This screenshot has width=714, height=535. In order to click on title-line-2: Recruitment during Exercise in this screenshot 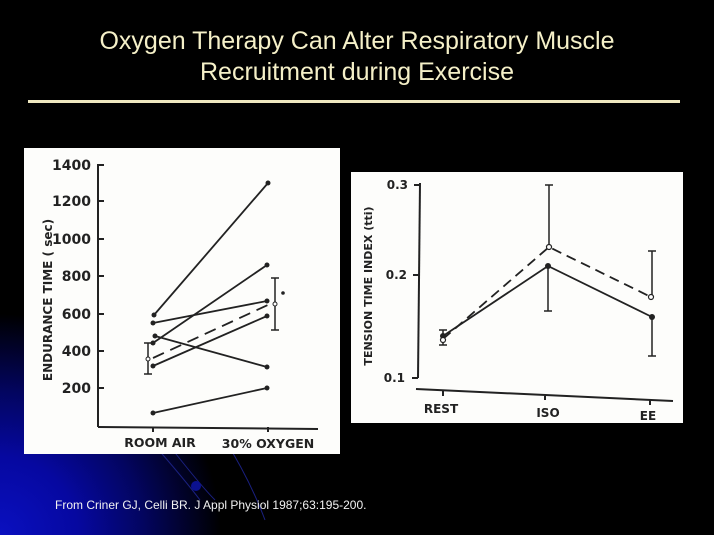, I will do `click(356, 72)`.